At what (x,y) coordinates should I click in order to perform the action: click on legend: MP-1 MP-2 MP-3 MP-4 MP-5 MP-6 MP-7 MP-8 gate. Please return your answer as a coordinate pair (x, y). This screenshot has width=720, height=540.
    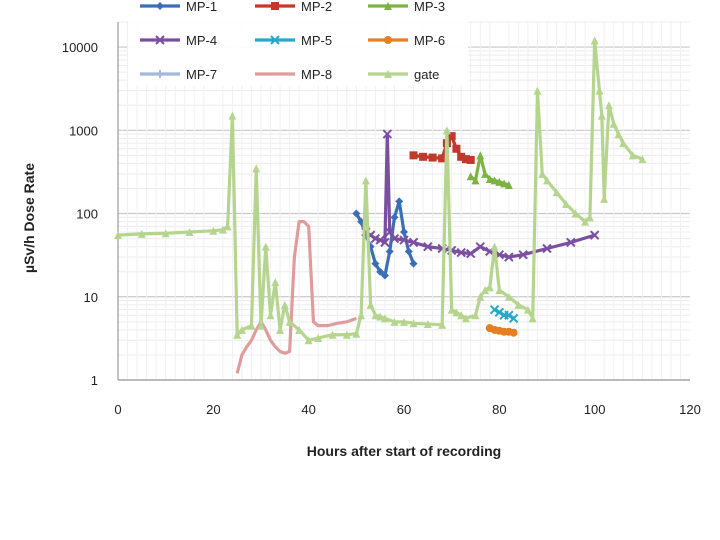
    Looking at the image, I should click on (298, 43).